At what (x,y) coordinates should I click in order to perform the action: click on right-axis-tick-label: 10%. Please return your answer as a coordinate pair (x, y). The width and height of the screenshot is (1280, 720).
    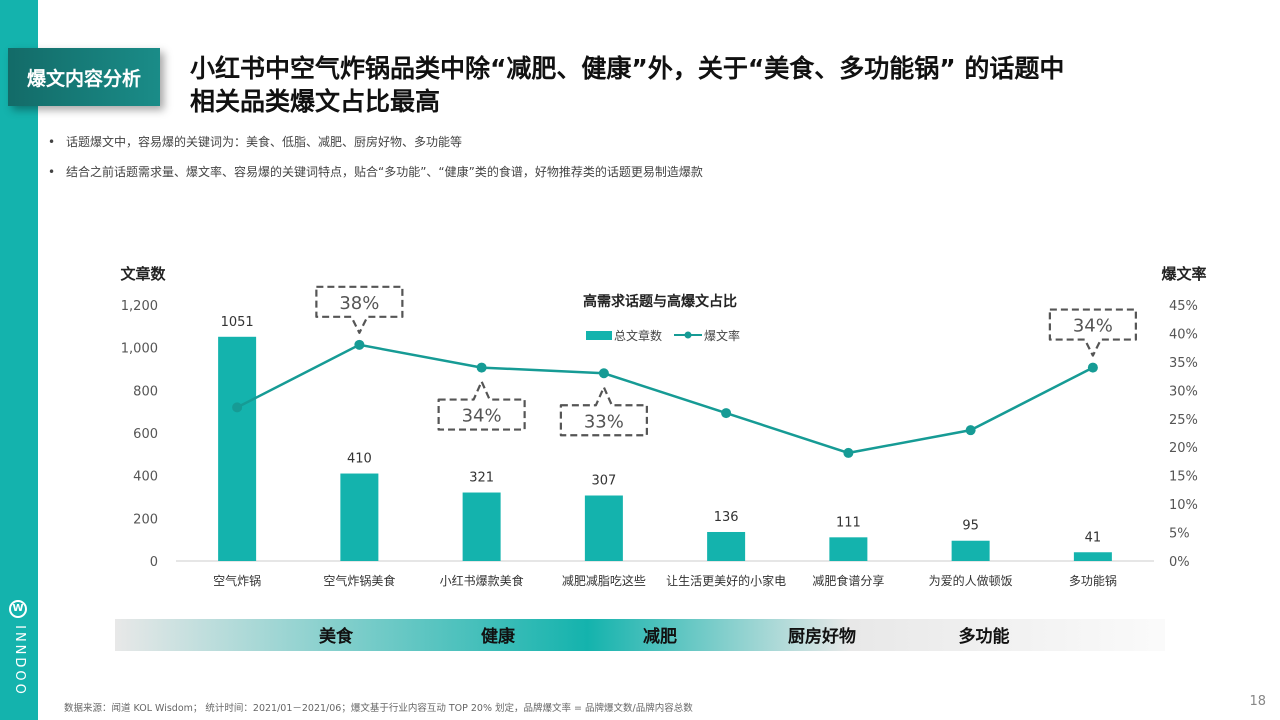
    Looking at the image, I should click on (1183, 505).